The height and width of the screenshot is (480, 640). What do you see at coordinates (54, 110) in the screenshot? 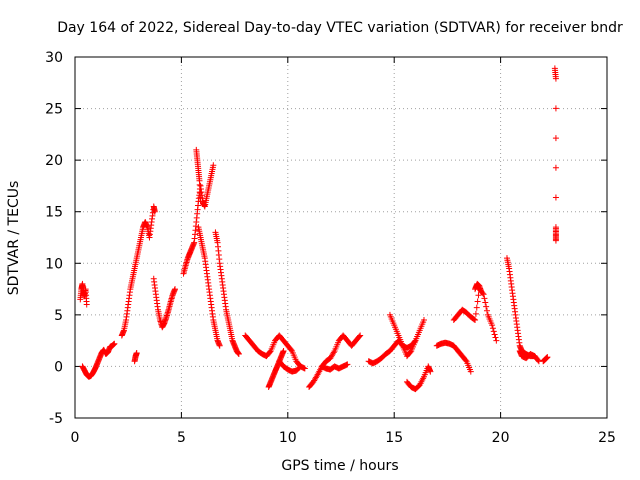
I see `y-tick-label: 25` at bounding box center [54, 110].